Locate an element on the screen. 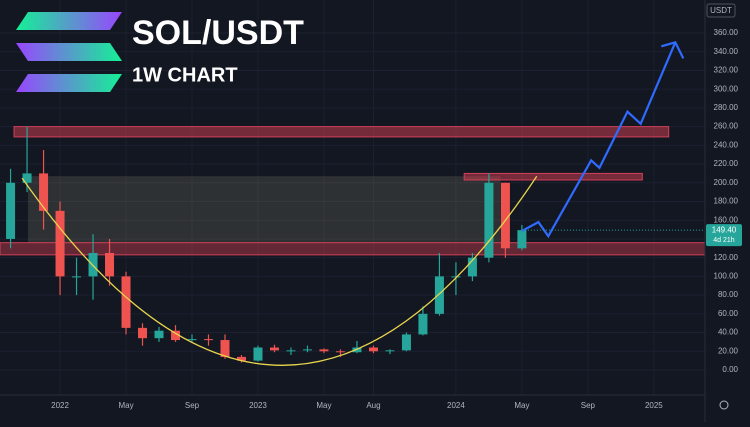 Image resolution: width=750 pixels, height=427 pixels. y-tick-label: 240.00 is located at coordinates (726, 144).